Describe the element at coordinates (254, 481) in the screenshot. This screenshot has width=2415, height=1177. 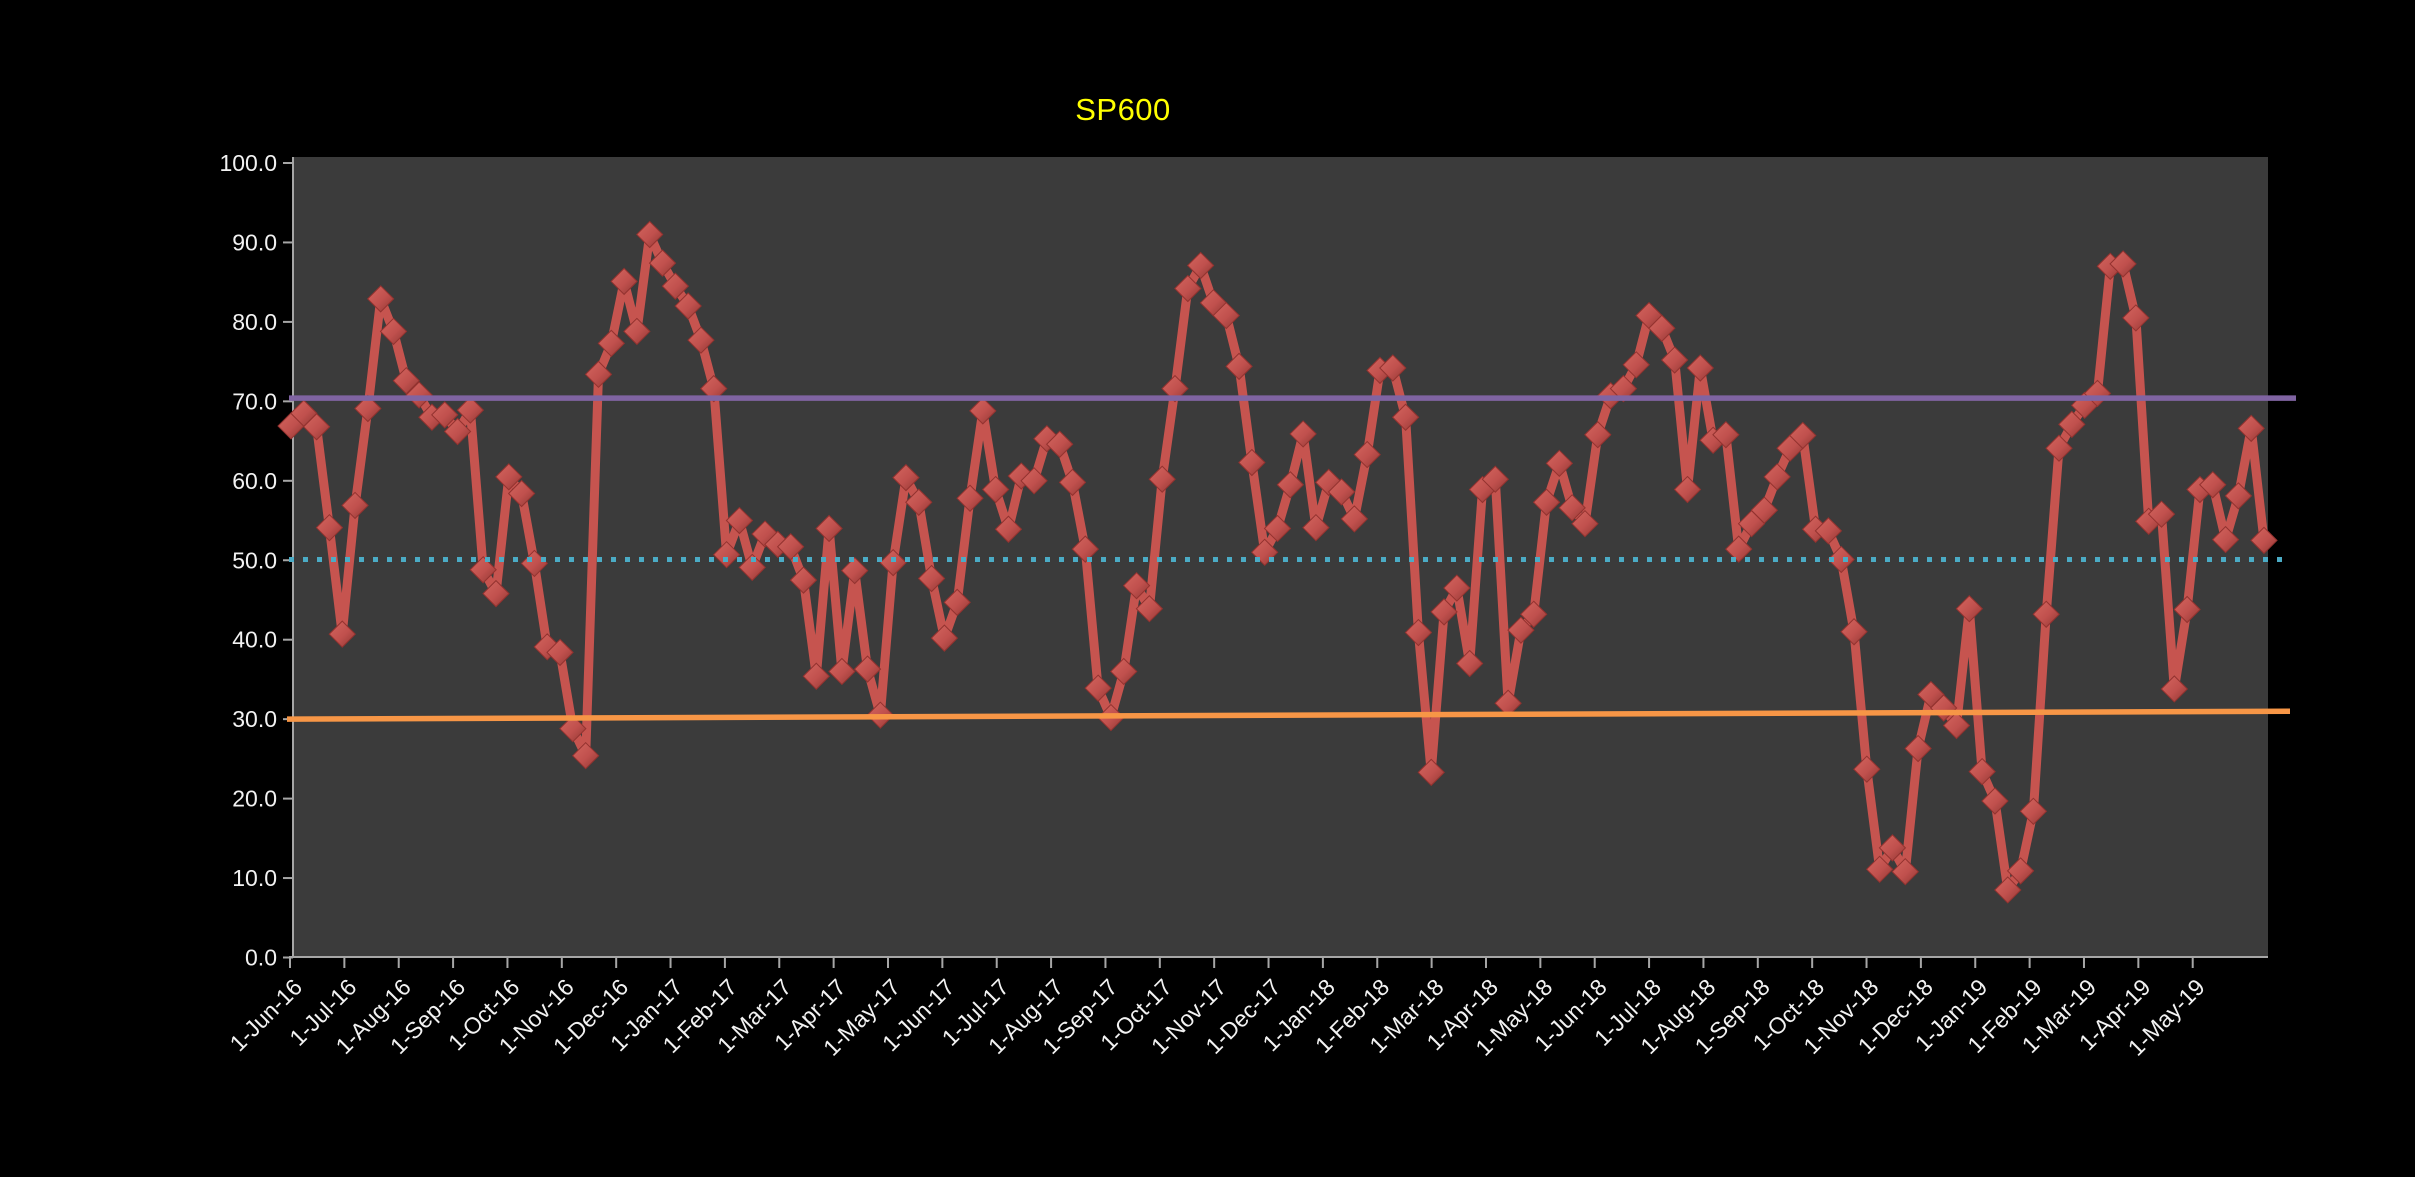
I see `y-tick-label: 60.0` at that location.